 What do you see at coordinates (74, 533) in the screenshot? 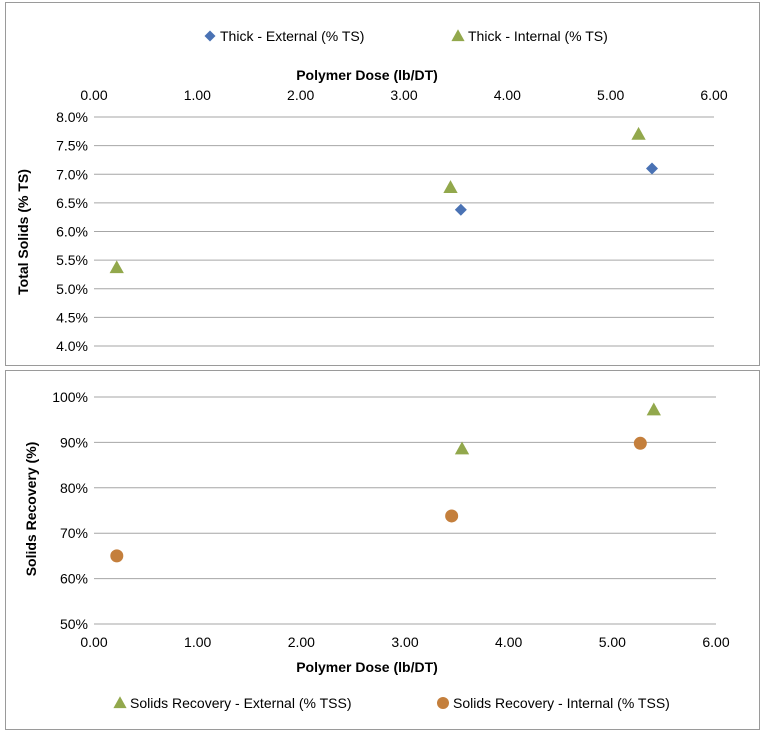
I see `y-tick-label: 70%` at bounding box center [74, 533].